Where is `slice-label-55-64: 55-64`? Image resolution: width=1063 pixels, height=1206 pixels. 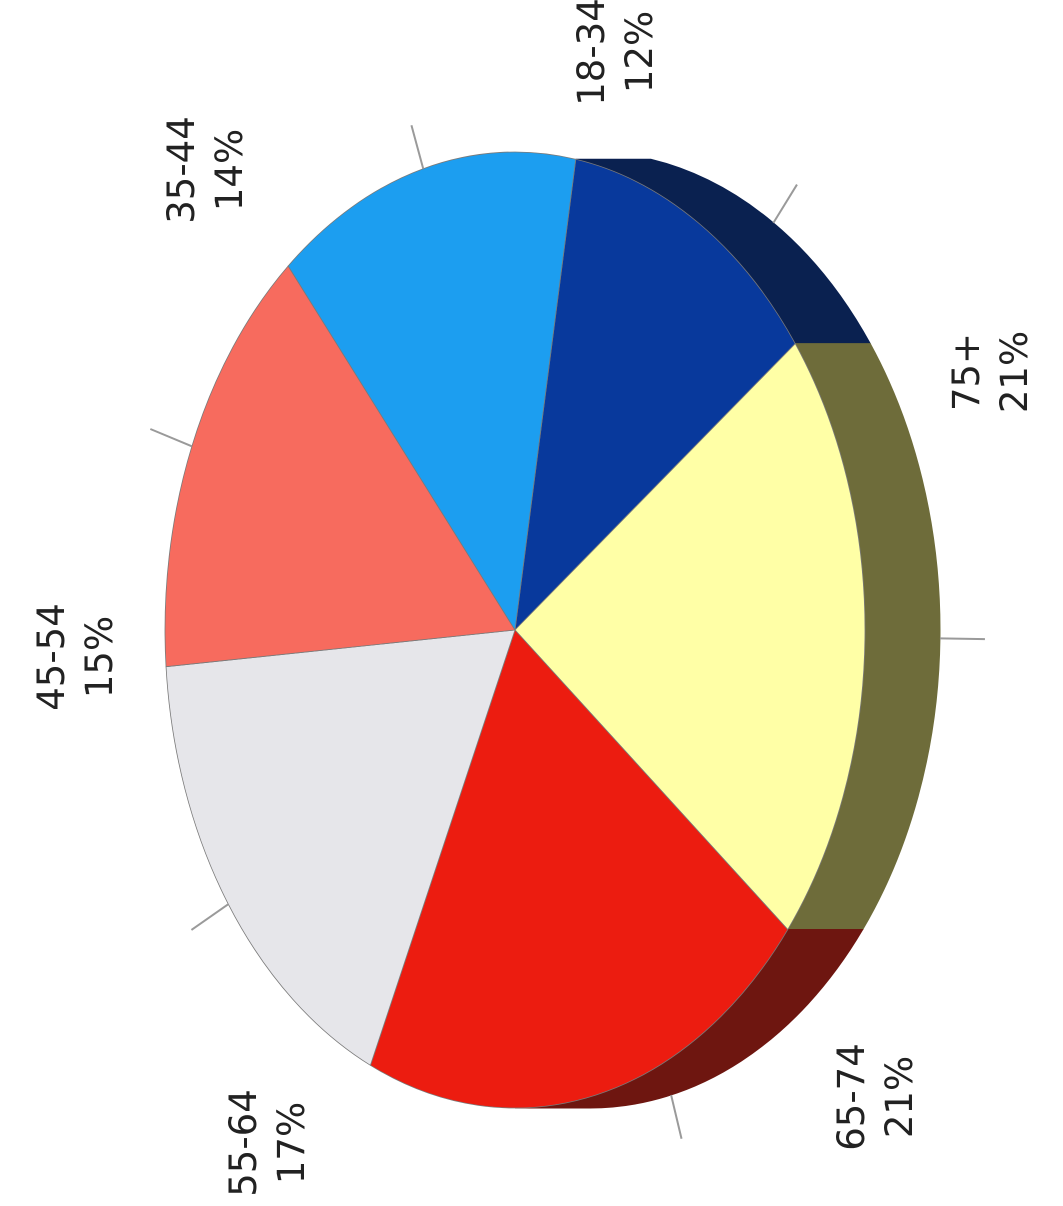 slice-label-55-64: 55-64 is located at coordinates (243, 1143).